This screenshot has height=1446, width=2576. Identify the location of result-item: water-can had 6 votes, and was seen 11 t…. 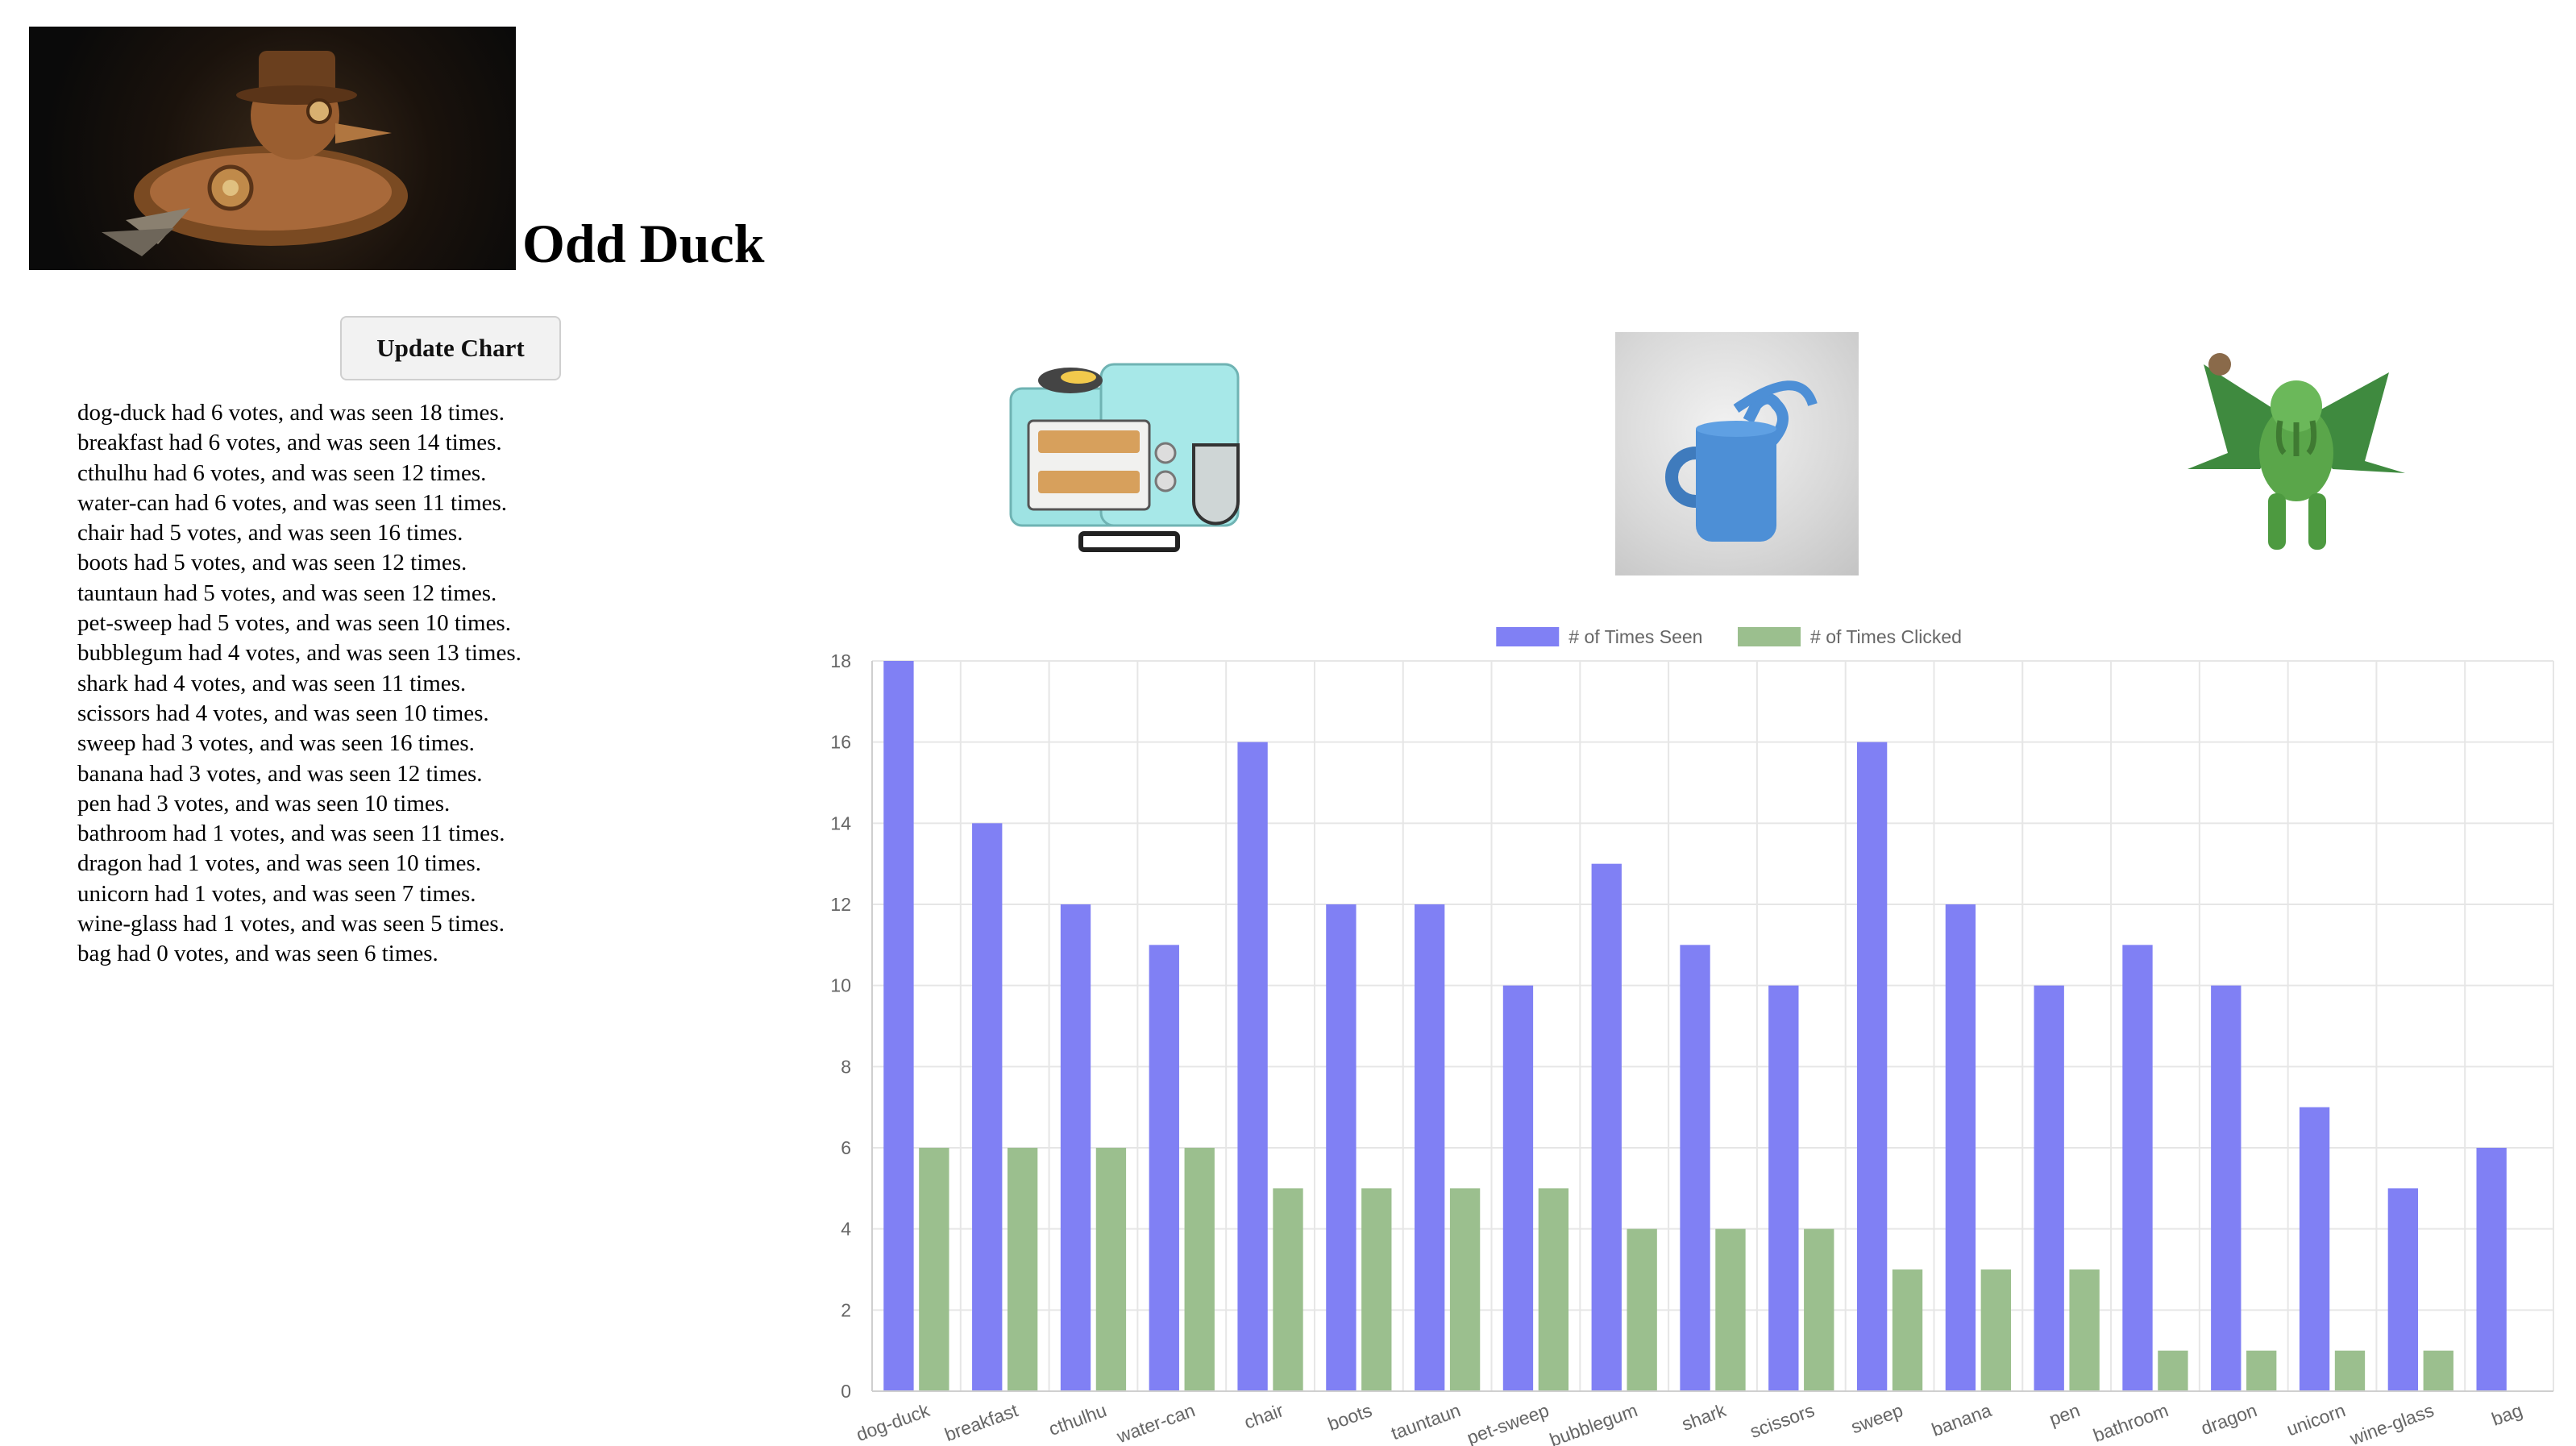
(292, 503).